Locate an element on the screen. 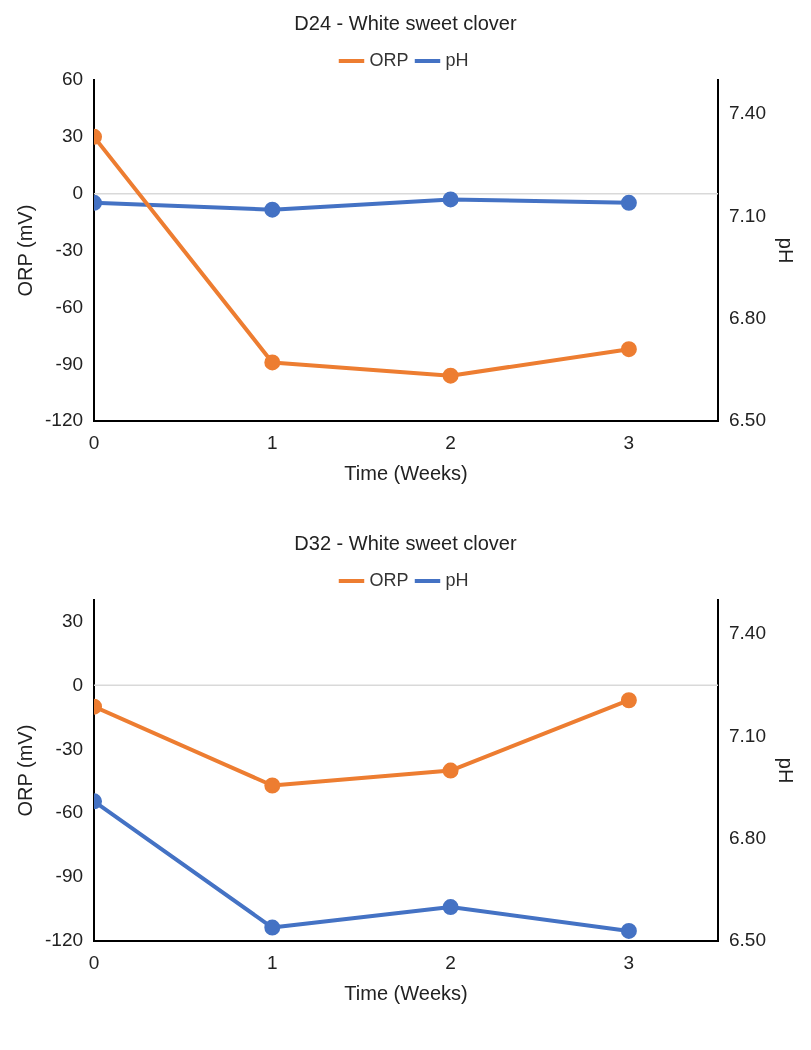  chart-title: D24 - White sweet clover is located at coordinates (405, 22).